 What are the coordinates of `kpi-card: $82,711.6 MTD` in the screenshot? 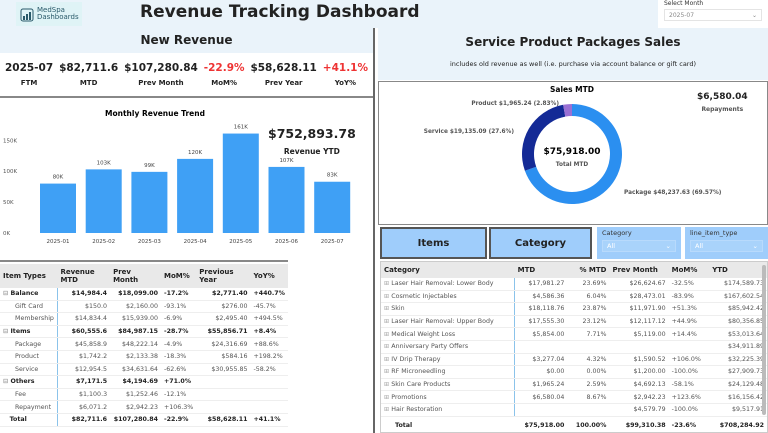 It's located at (88, 74).